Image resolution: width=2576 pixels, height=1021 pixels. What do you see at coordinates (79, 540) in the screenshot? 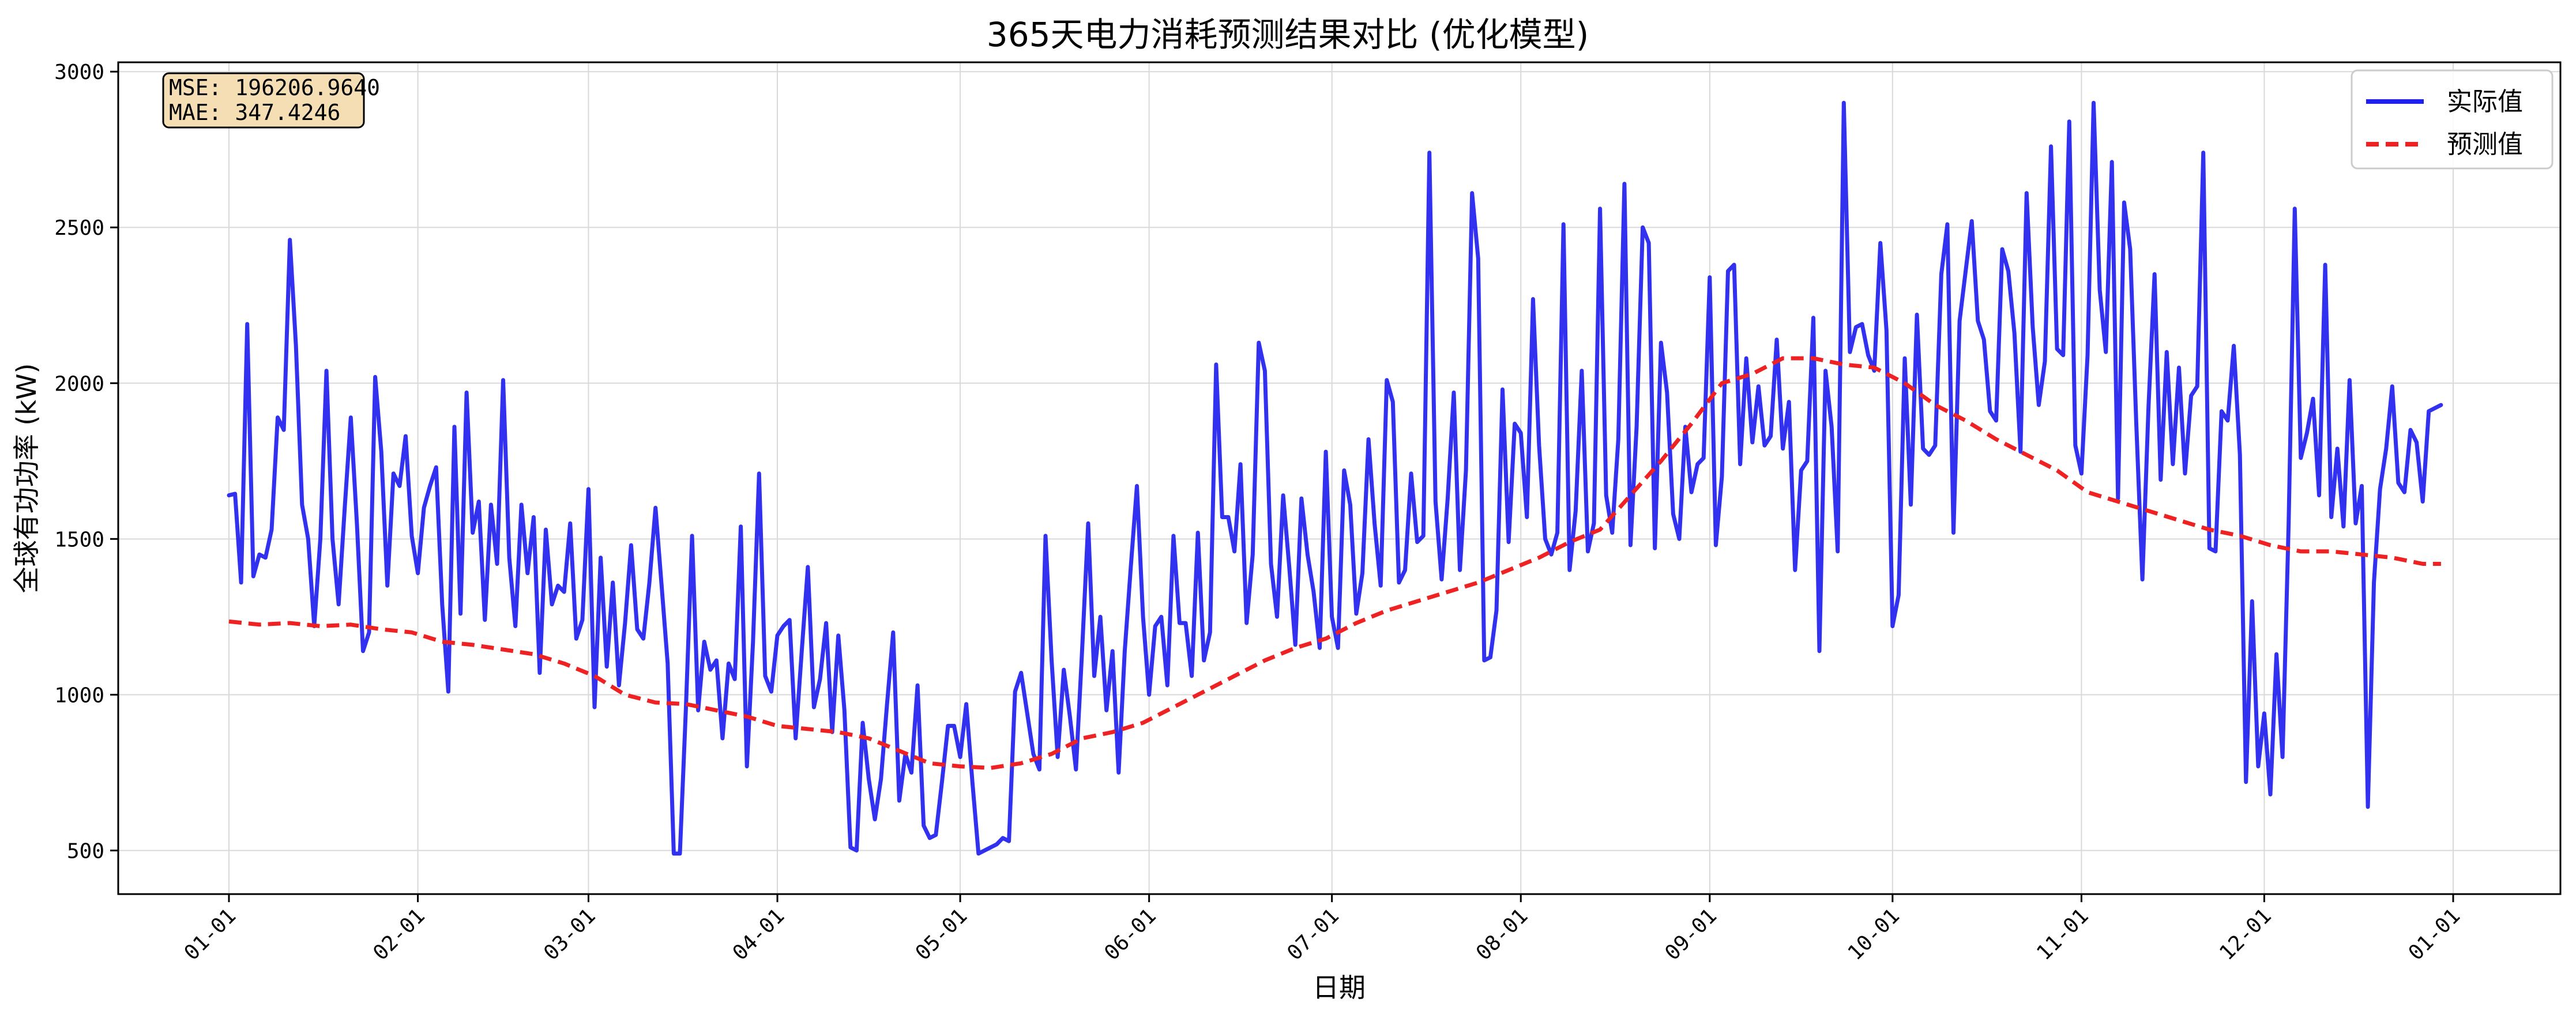
I see `y-tick-label: 1500` at bounding box center [79, 540].